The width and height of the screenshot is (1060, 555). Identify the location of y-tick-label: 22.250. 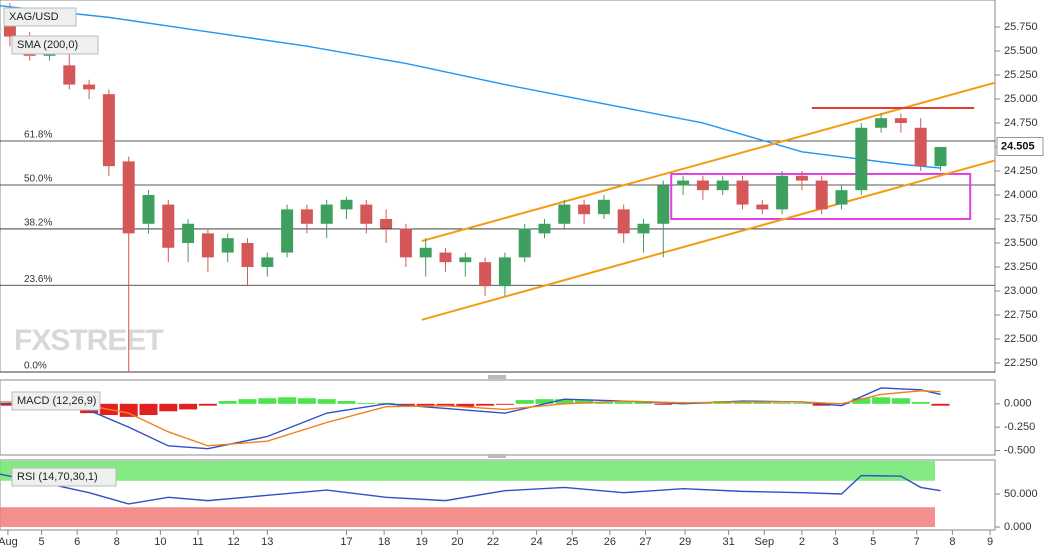
(1021, 363).